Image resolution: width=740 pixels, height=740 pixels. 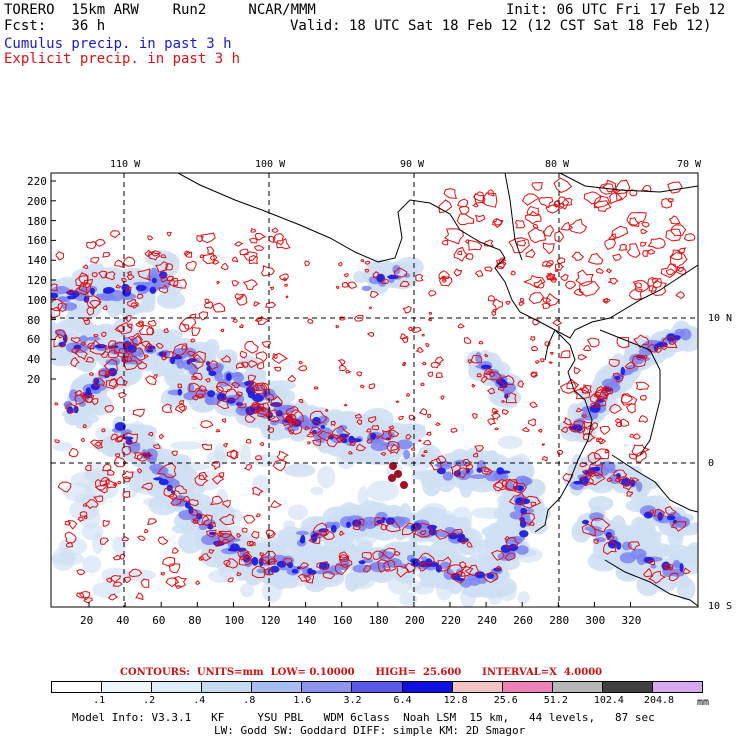 What do you see at coordinates (352, 700) in the screenshot?
I see `colorbar-label: 3.2` at bounding box center [352, 700].